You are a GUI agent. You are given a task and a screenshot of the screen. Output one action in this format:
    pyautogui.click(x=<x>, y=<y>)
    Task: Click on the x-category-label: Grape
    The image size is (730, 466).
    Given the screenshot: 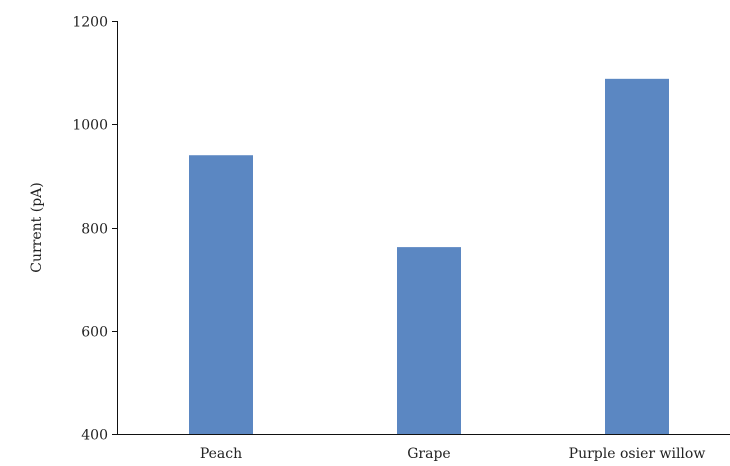 What is the action you would take?
    pyautogui.click(x=428, y=454)
    